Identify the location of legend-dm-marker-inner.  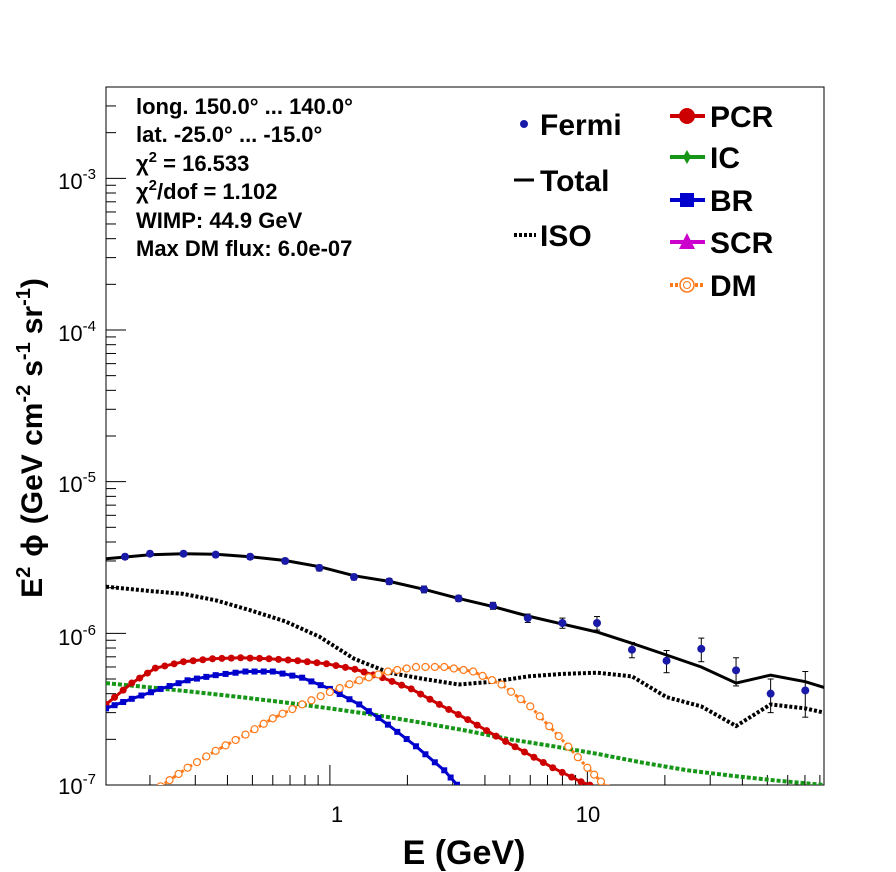
(687, 285).